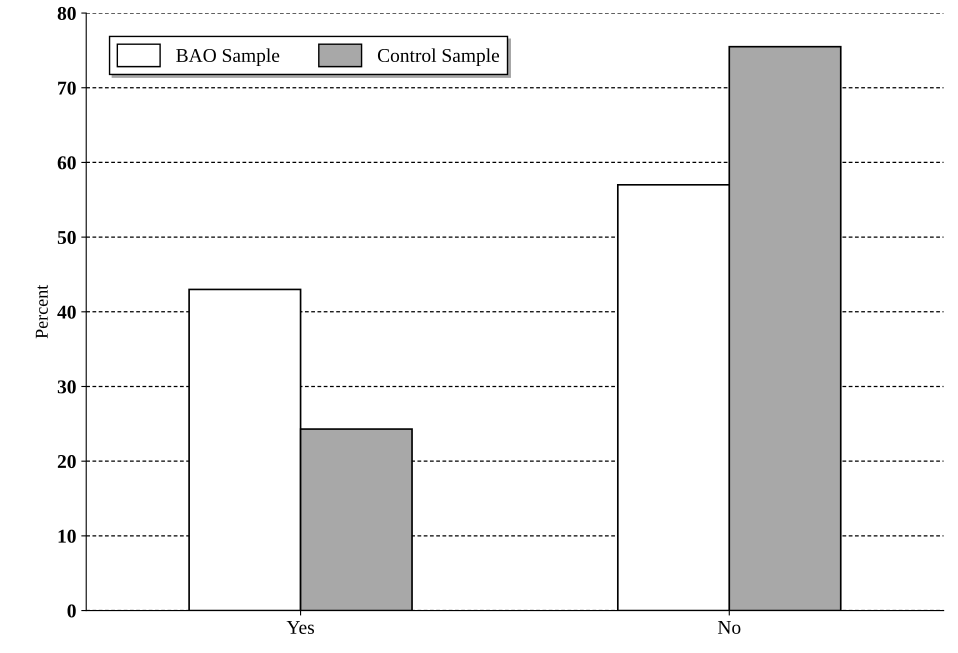 Image resolution: width=958 pixels, height=653 pixels. What do you see at coordinates (72, 611) in the screenshot?
I see `y-tick-label: 0` at bounding box center [72, 611].